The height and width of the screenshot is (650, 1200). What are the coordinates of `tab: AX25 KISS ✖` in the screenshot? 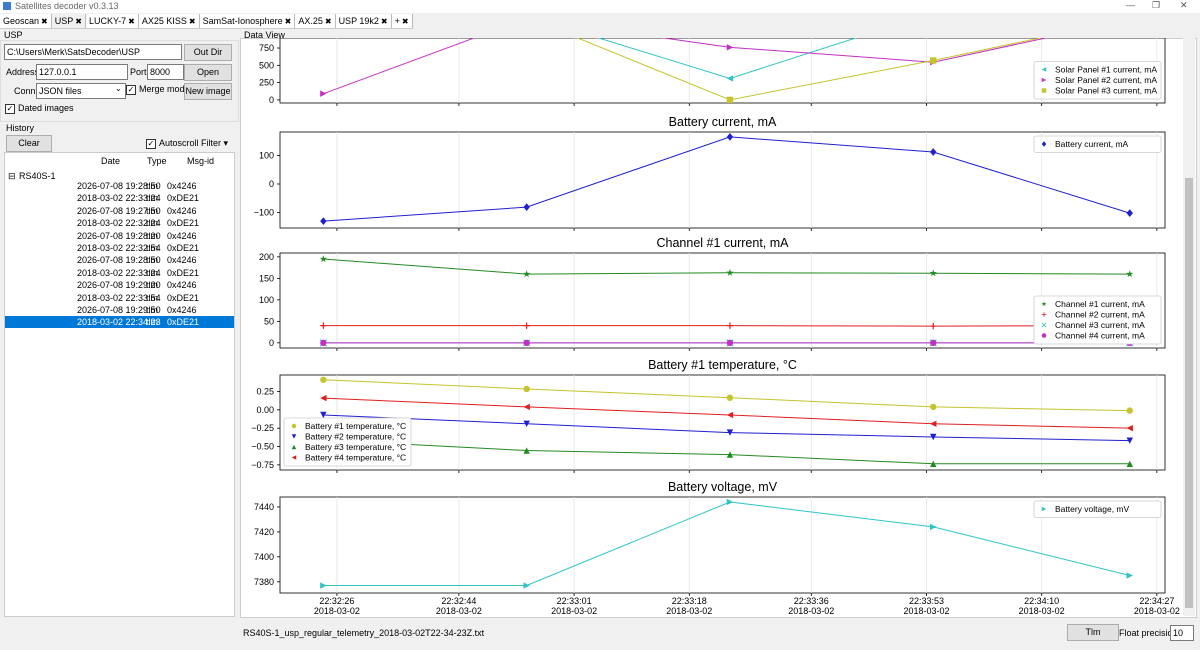 It's located at (169, 21).